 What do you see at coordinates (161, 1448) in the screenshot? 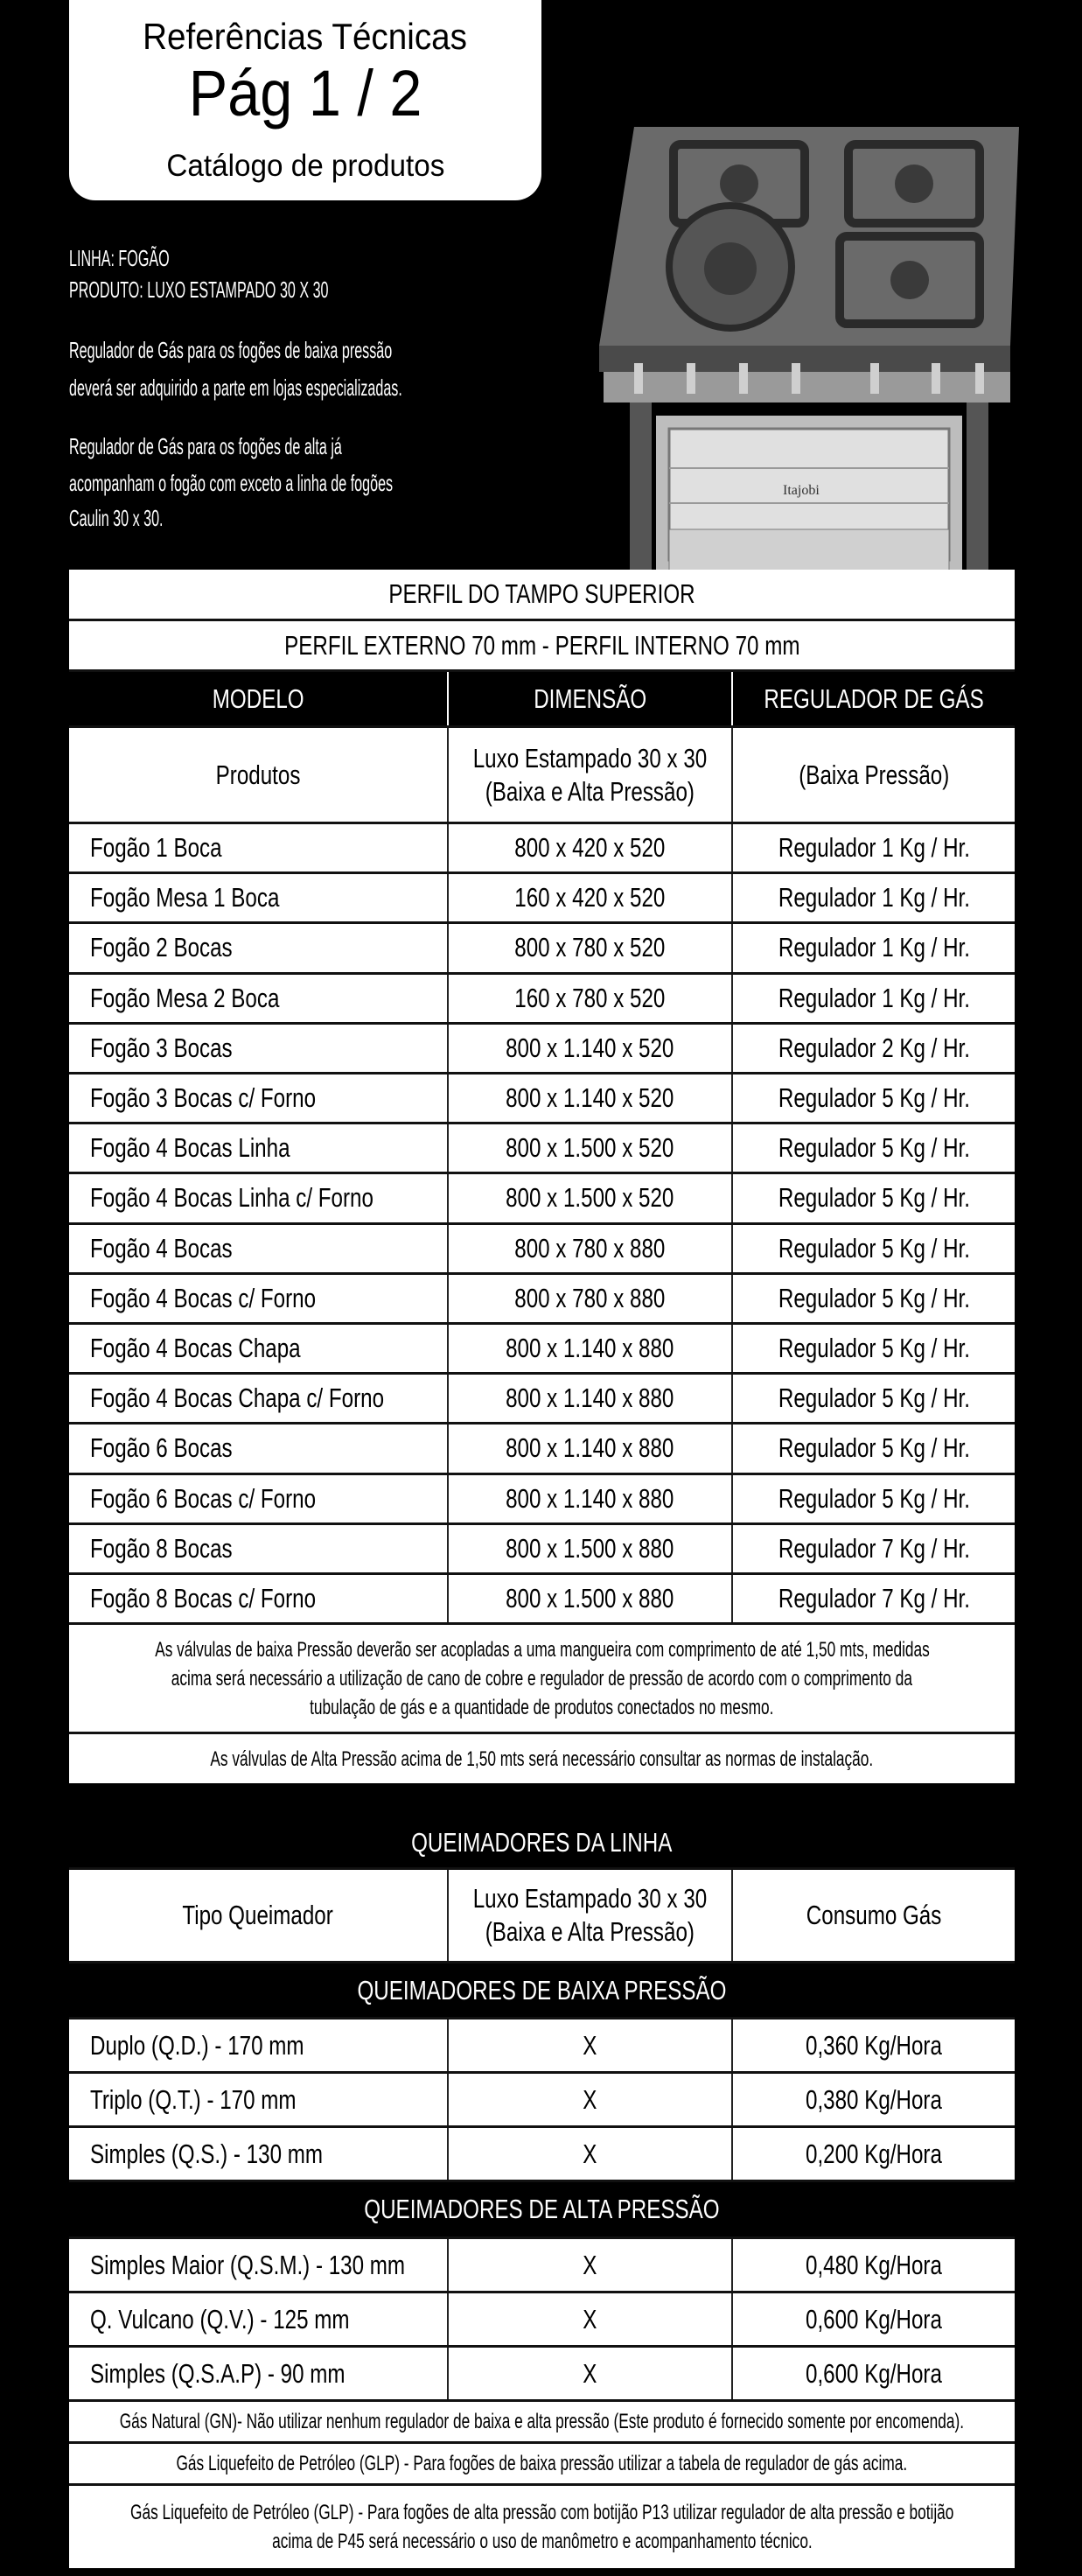
I see `model-cell: Fogão 6 Bocas` at bounding box center [161, 1448].